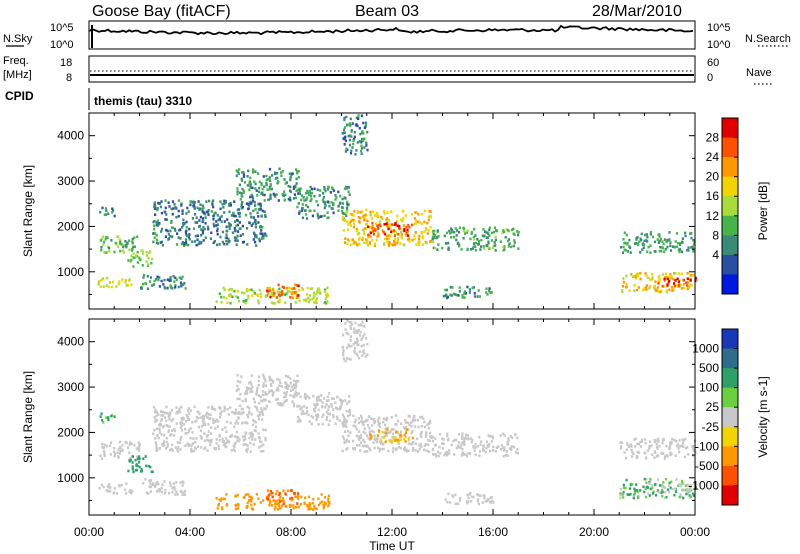  I want to click on y-tick-label: 3000, so click(70, 387).